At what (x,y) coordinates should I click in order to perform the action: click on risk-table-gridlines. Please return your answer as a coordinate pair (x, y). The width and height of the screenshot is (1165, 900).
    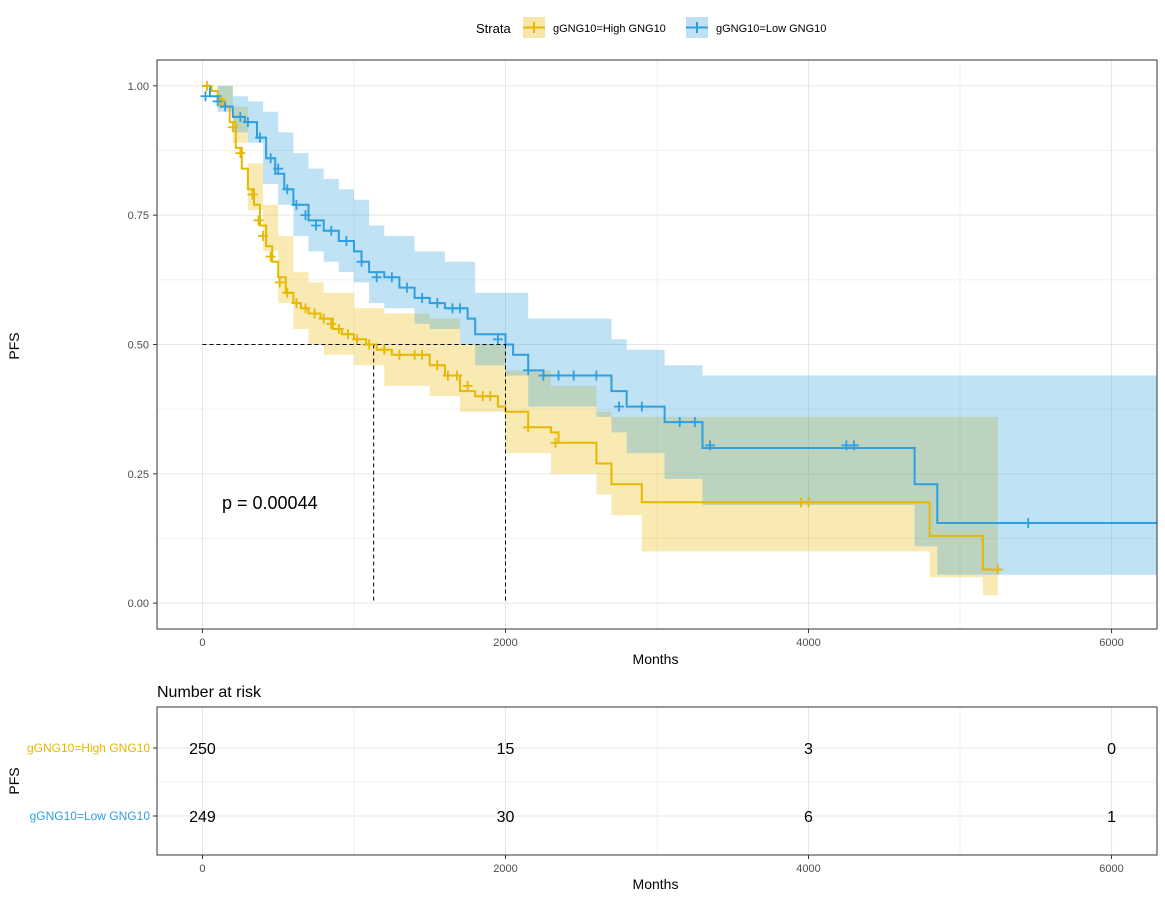
    Looking at the image, I should click on (657, 781).